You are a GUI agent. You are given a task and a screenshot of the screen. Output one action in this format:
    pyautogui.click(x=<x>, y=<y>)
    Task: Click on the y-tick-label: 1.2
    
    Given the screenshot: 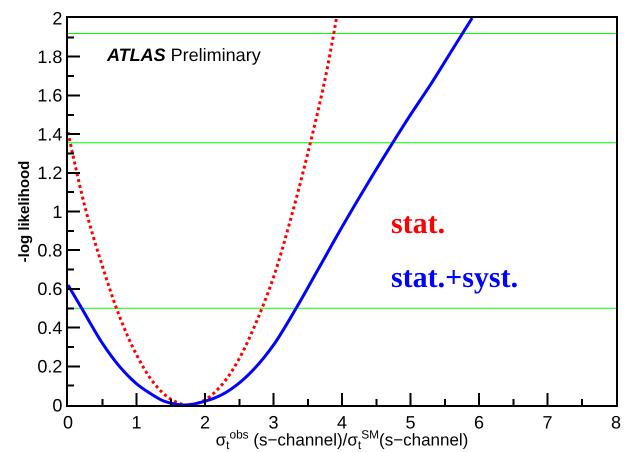 What is the action you would take?
    pyautogui.click(x=49, y=173)
    